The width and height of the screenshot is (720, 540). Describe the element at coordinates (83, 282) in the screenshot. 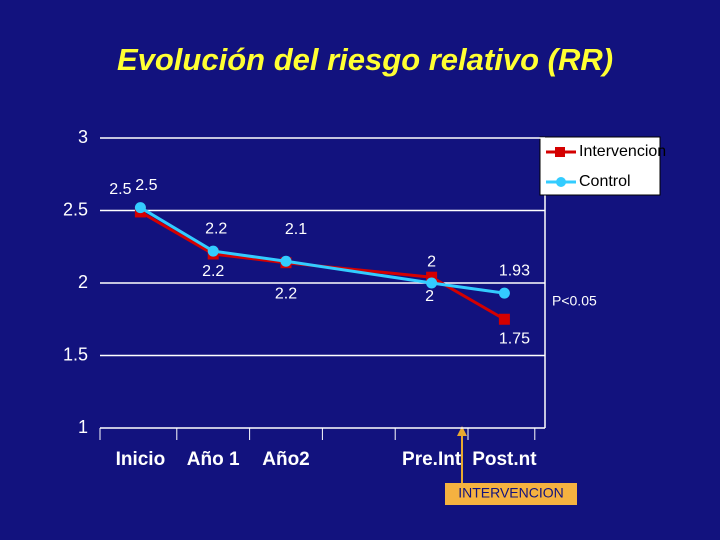

I see `y-tick-label: 2` at that location.